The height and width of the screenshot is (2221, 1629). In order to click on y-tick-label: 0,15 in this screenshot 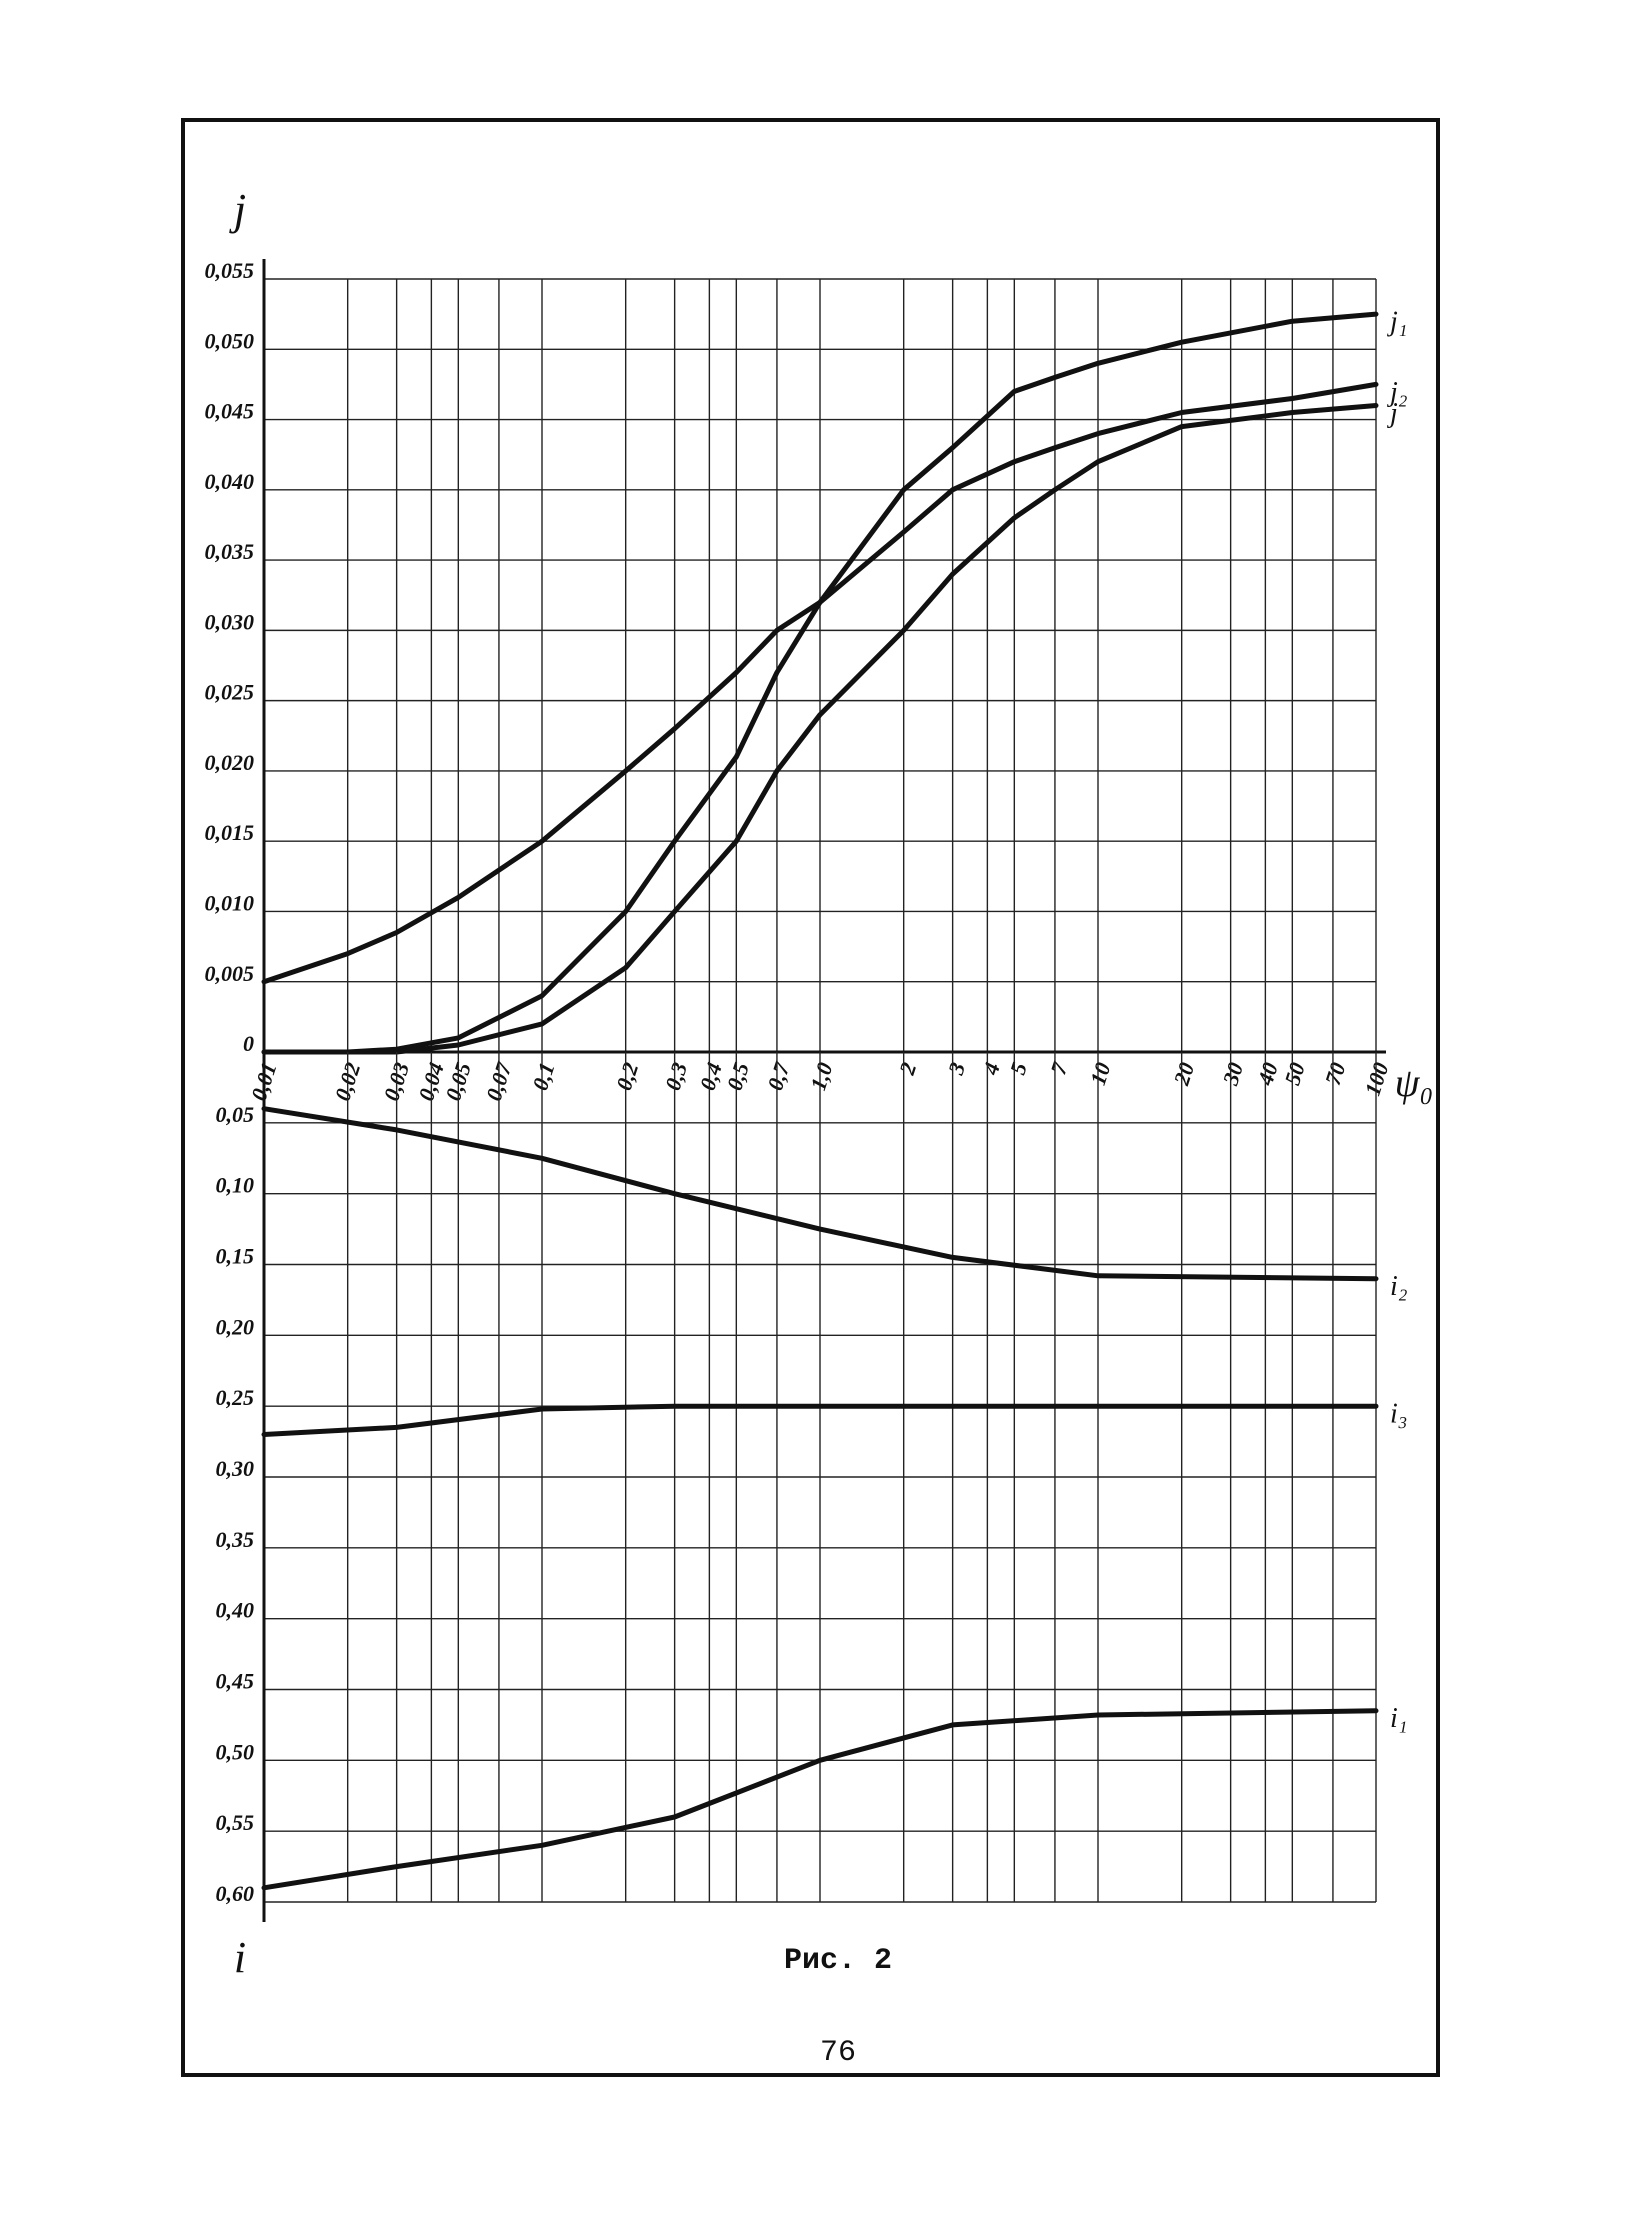, I will do `click(235, 1256)`.